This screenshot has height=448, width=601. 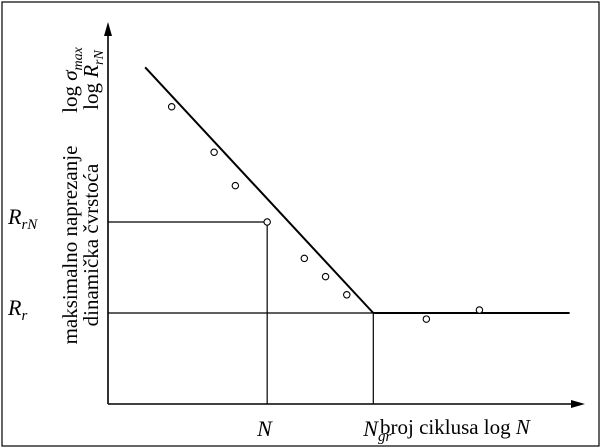 What do you see at coordinates (17, 309) in the screenshot?
I see `y-tick-label: Rr` at bounding box center [17, 309].